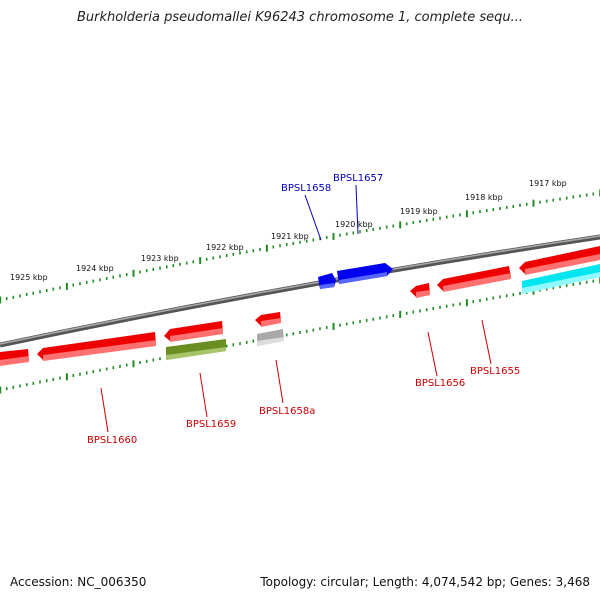  Describe the element at coordinates (486, 342) in the screenshot. I see `leader-BPSL1655` at that location.